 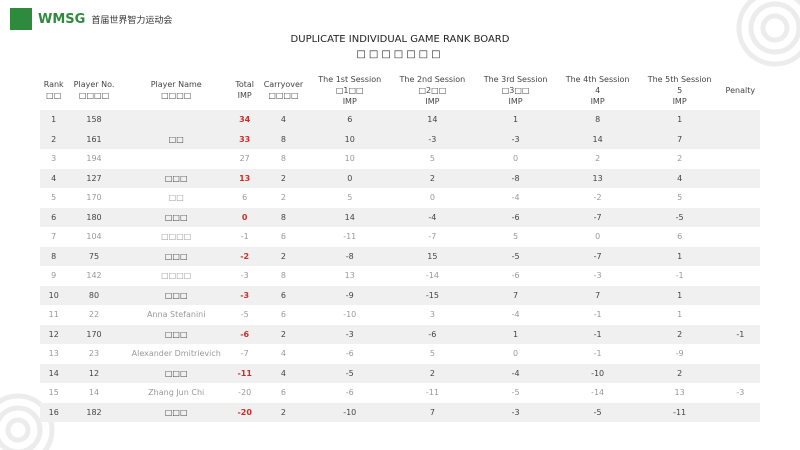 I want to click on header-text: Penalty, so click(x=740, y=90).